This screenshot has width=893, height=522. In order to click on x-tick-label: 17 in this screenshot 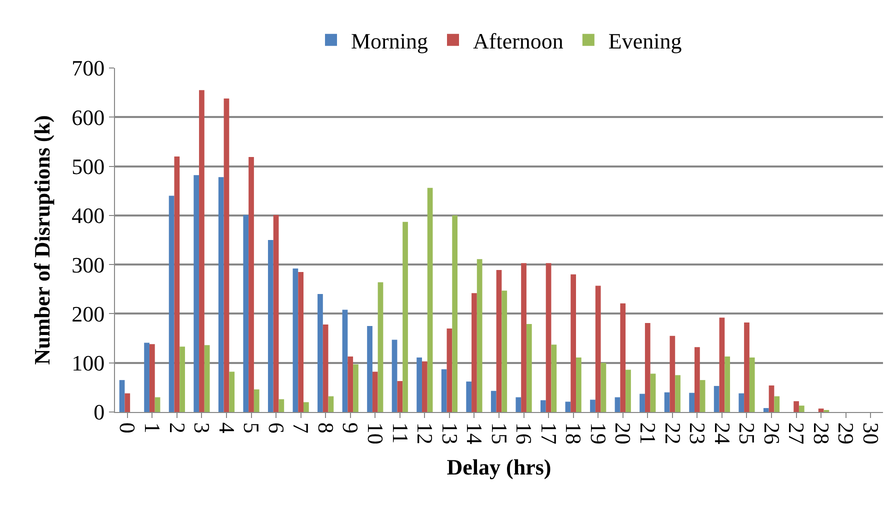, I will do `click(549, 433)`.